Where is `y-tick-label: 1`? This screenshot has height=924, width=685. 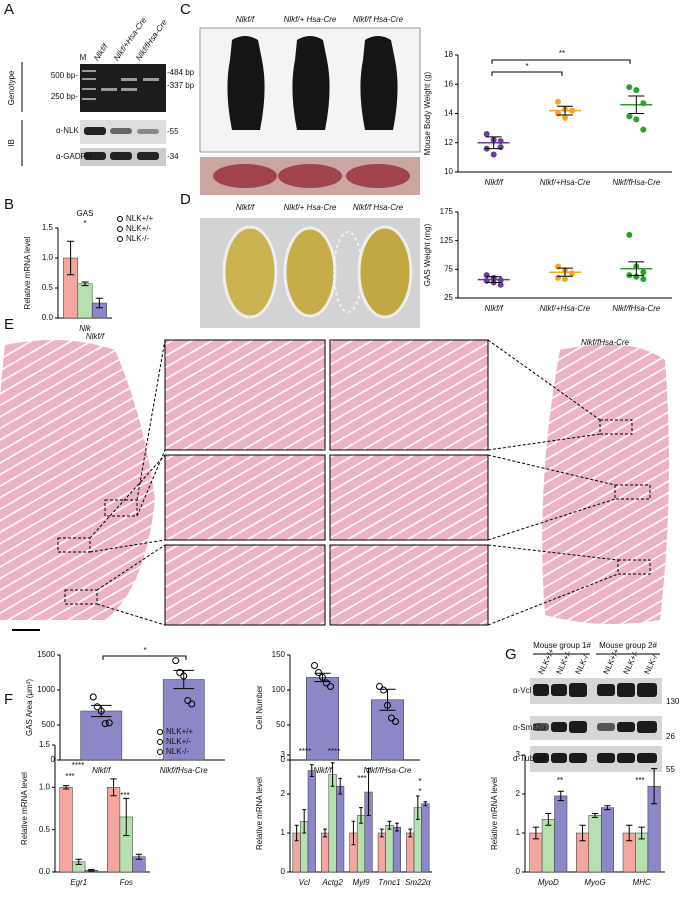 y-tick-label: 1 is located at coordinates (283, 832).